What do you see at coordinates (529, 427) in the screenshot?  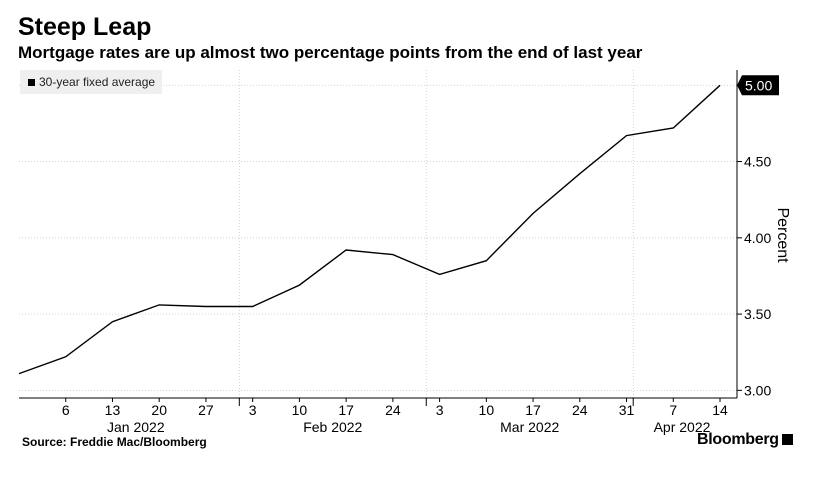 I see `month-label: Mar 2022` at bounding box center [529, 427].